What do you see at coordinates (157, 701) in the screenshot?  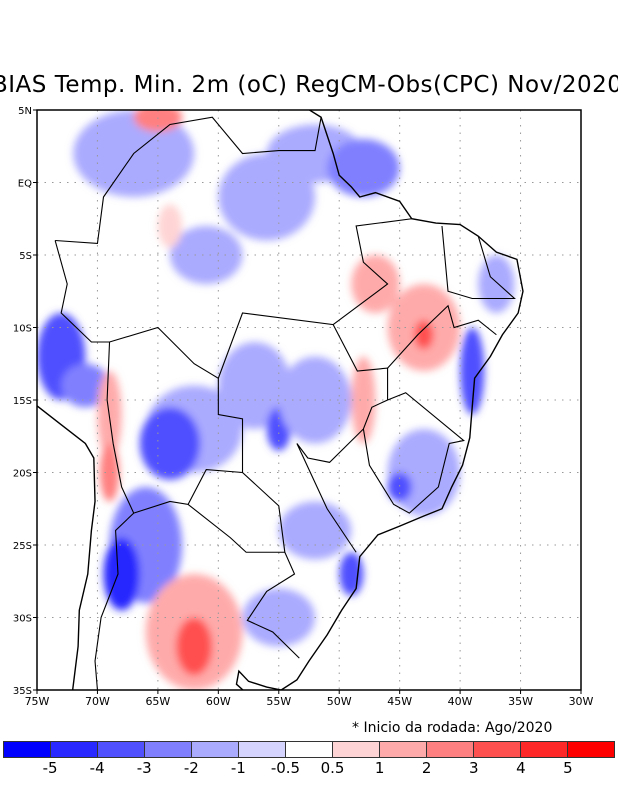 I see `lon-tick-label: 65W` at bounding box center [157, 701].